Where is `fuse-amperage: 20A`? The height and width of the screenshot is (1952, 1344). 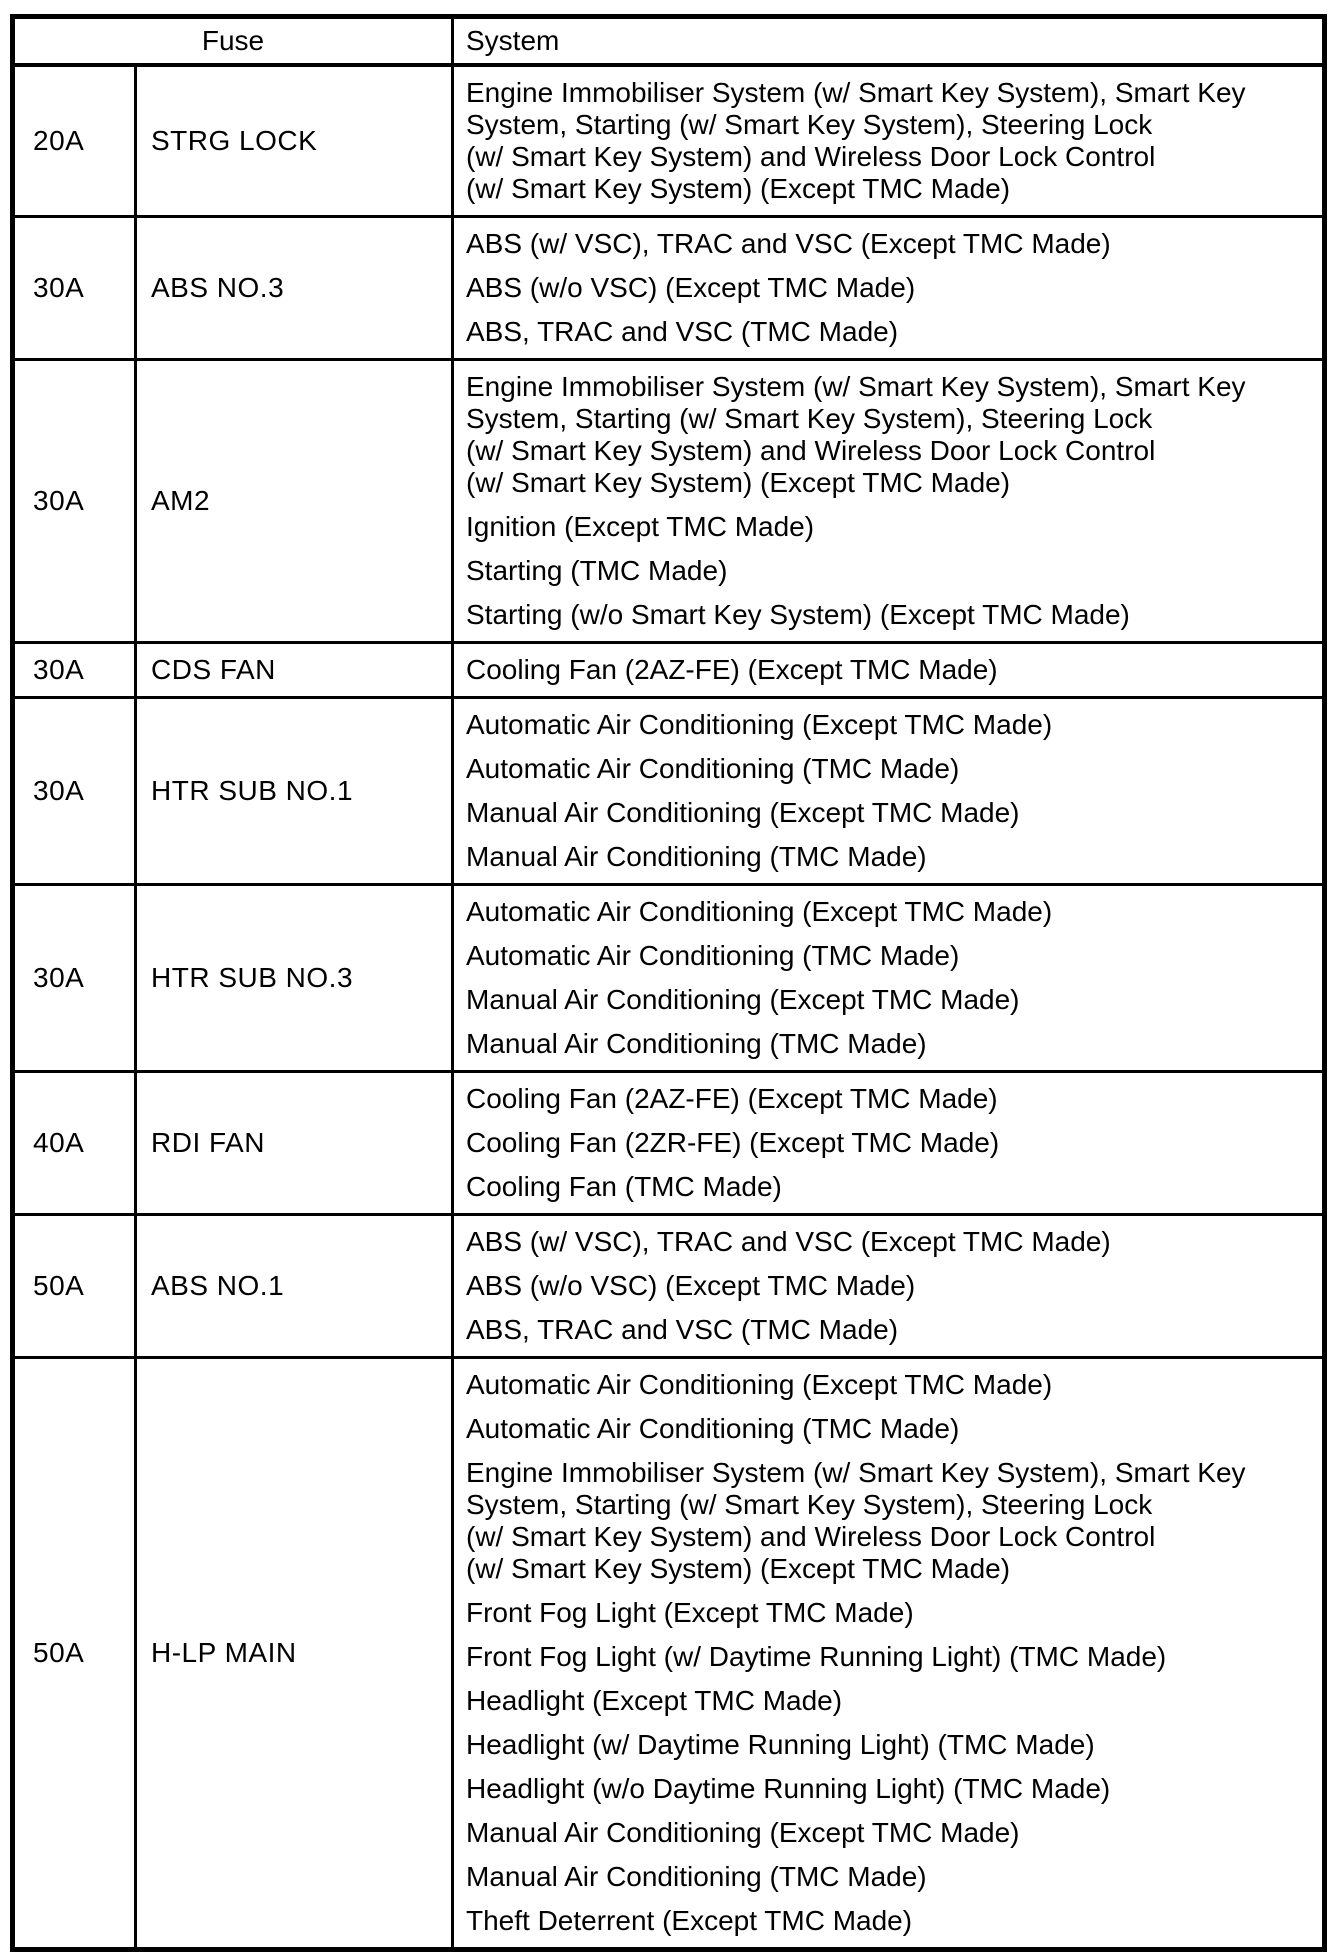 fuse-amperage: 20A is located at coordinates (74, 140).